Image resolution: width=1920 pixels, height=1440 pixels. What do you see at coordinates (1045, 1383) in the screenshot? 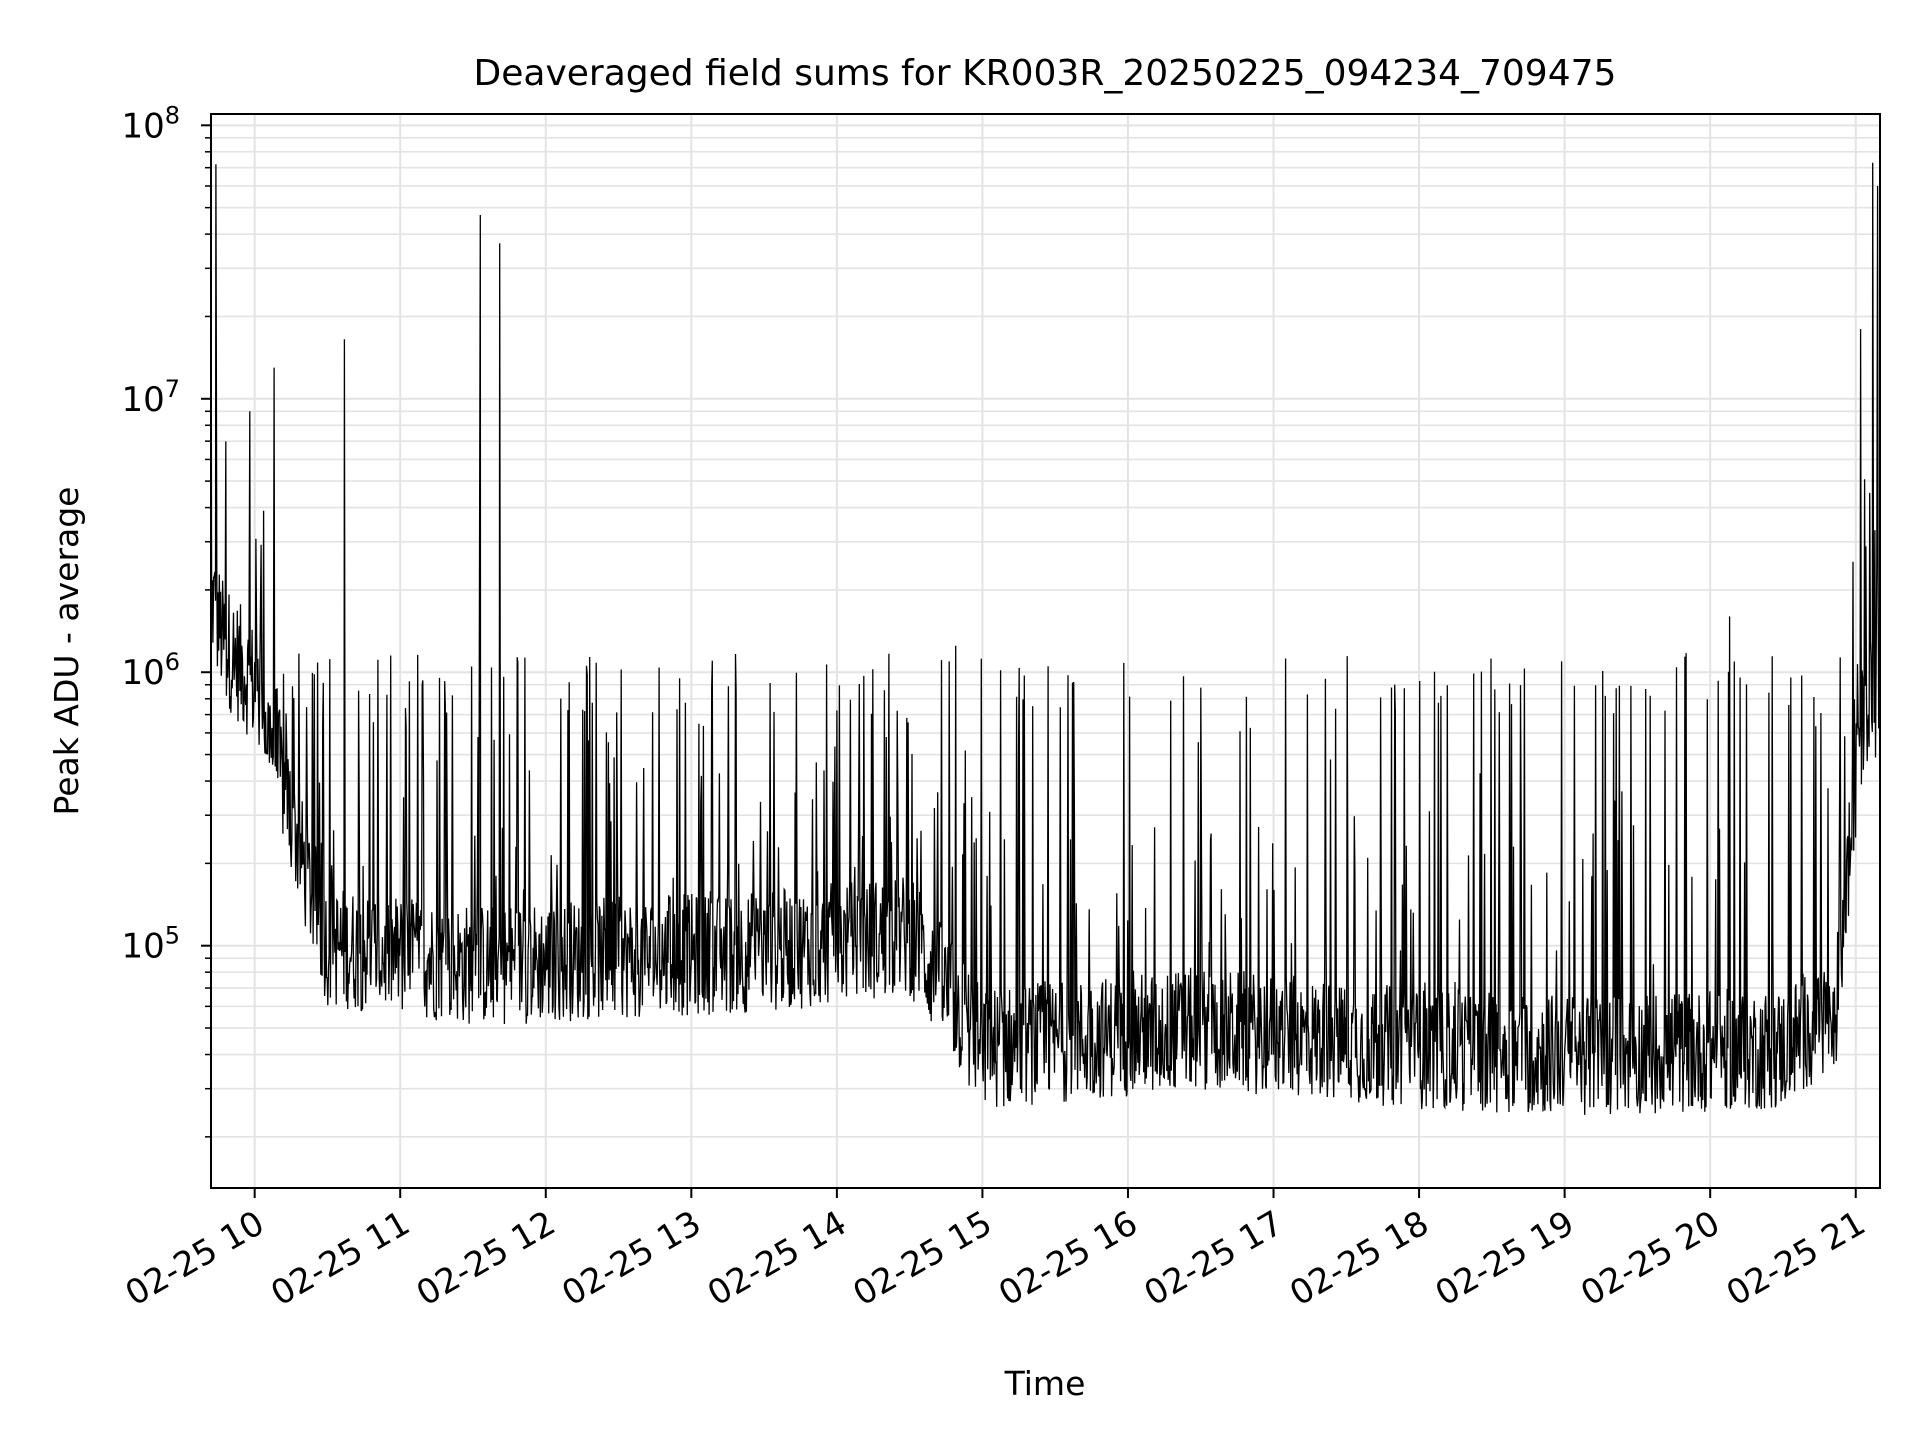
I see `x-axis-label: Time` at bounding box center [1045, 1383].